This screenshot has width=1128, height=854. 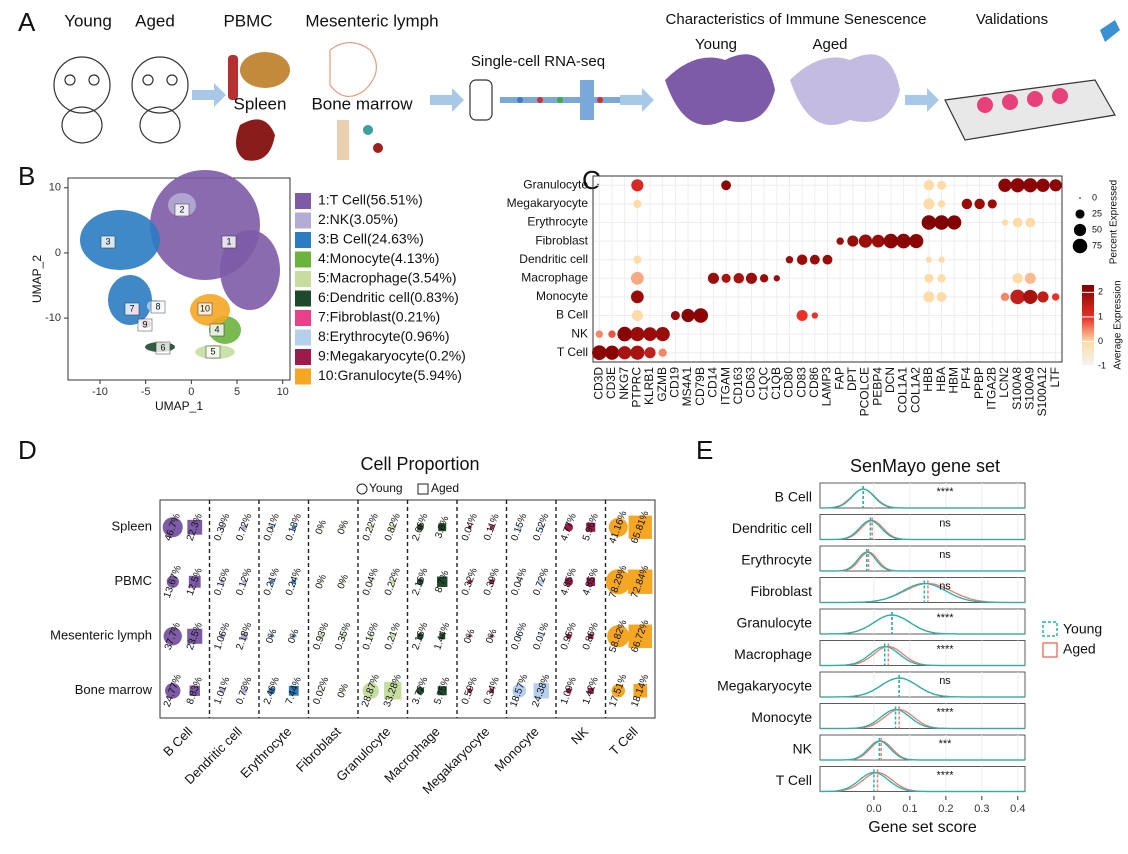 What do you see at coordinates (1030, 110) in the screenshot?
I see `plate` at bounding box center [1030, 110].